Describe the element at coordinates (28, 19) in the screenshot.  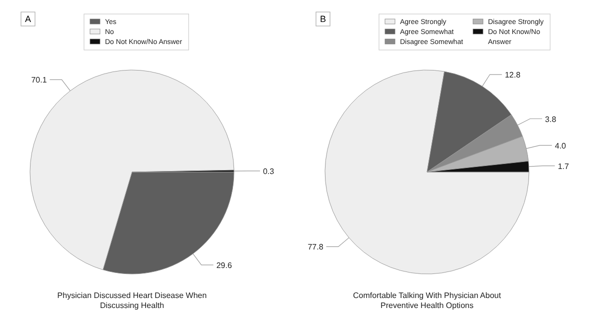
I see `text: A` at that location.